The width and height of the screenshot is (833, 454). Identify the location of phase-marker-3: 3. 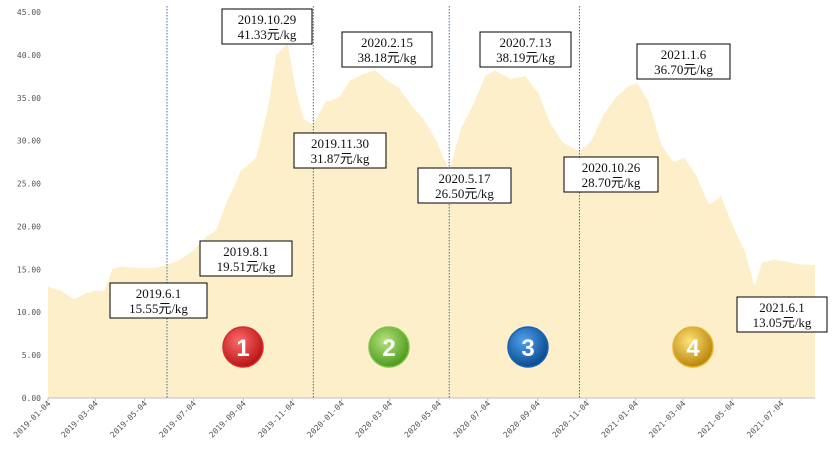
(528, 347).